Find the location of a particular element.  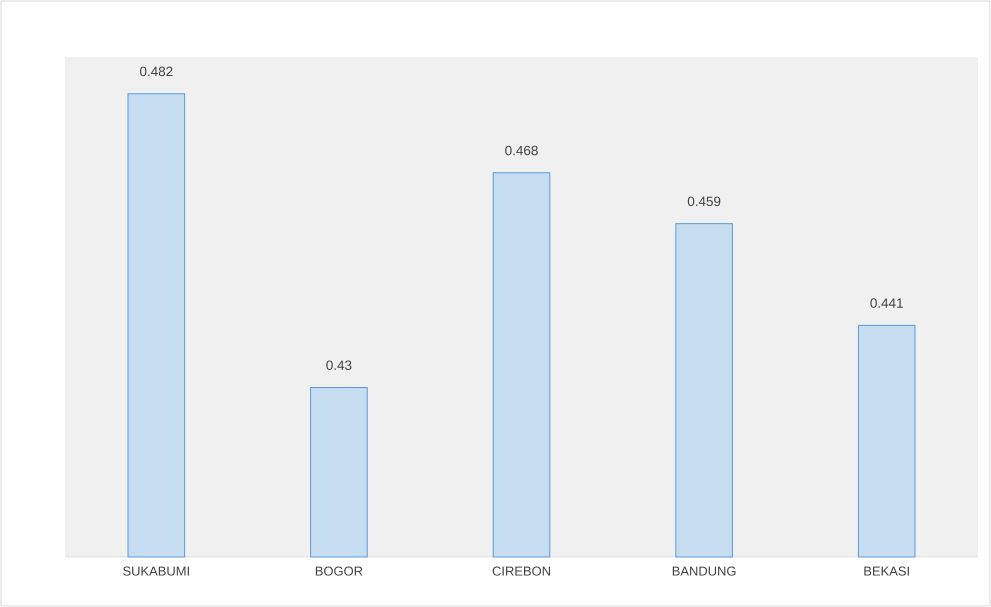

x-tick-label: CIREBON is located at coordinates (521, 571).